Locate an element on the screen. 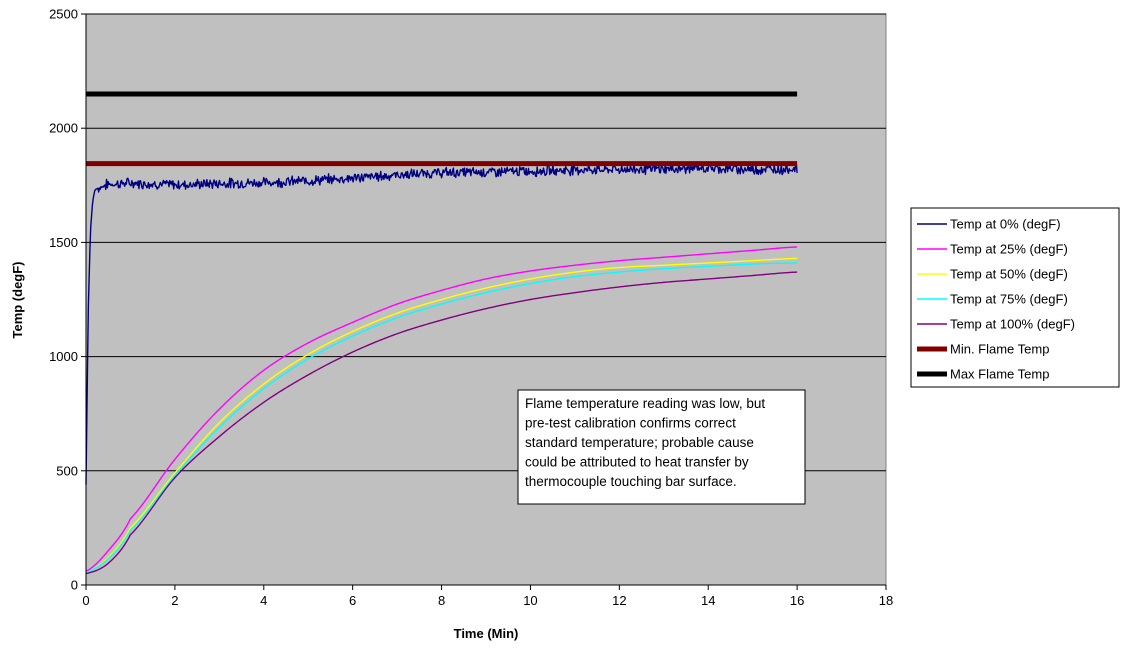  x-tick-label-10: 10 is located at coordinates (530, 600).